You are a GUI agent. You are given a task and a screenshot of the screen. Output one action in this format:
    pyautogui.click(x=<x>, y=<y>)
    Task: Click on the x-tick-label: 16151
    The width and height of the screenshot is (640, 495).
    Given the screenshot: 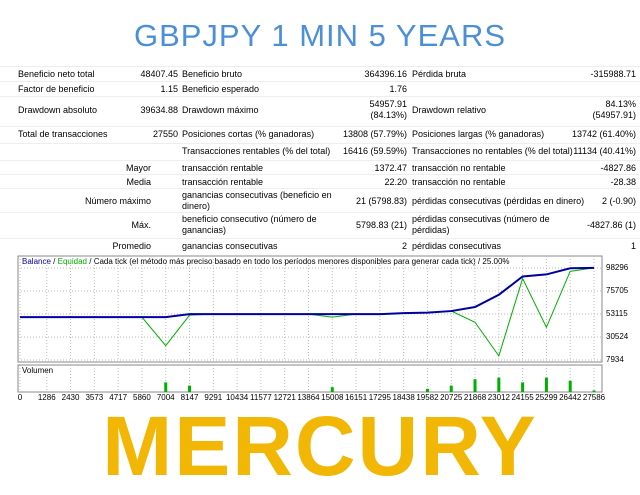 What is the action you would take?
    pyautogui.click(x=356, y=396)
    